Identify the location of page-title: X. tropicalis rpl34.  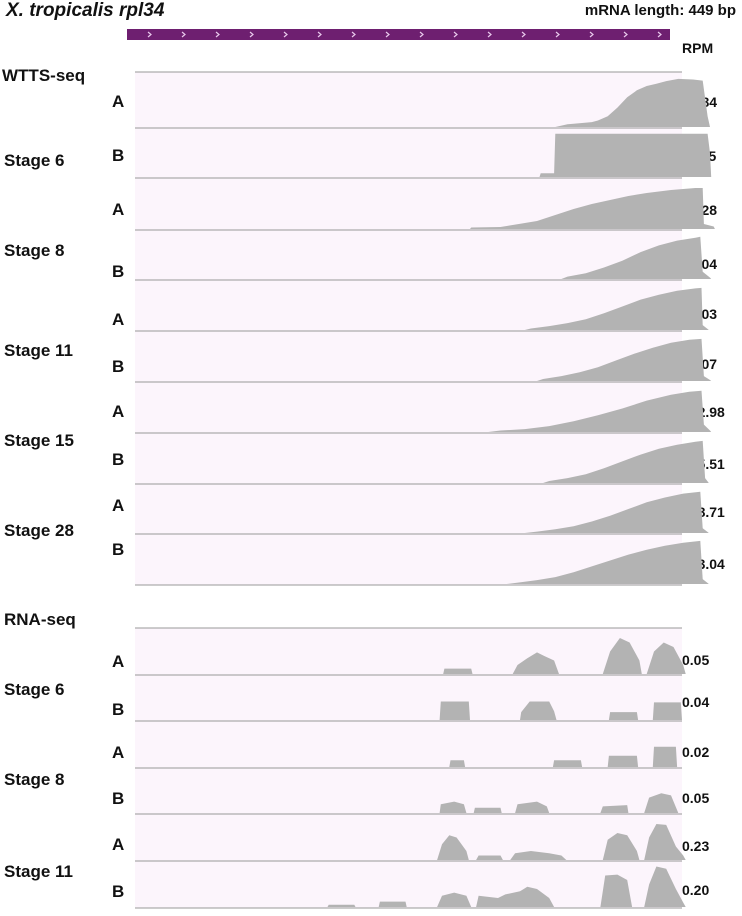
(85, 10).